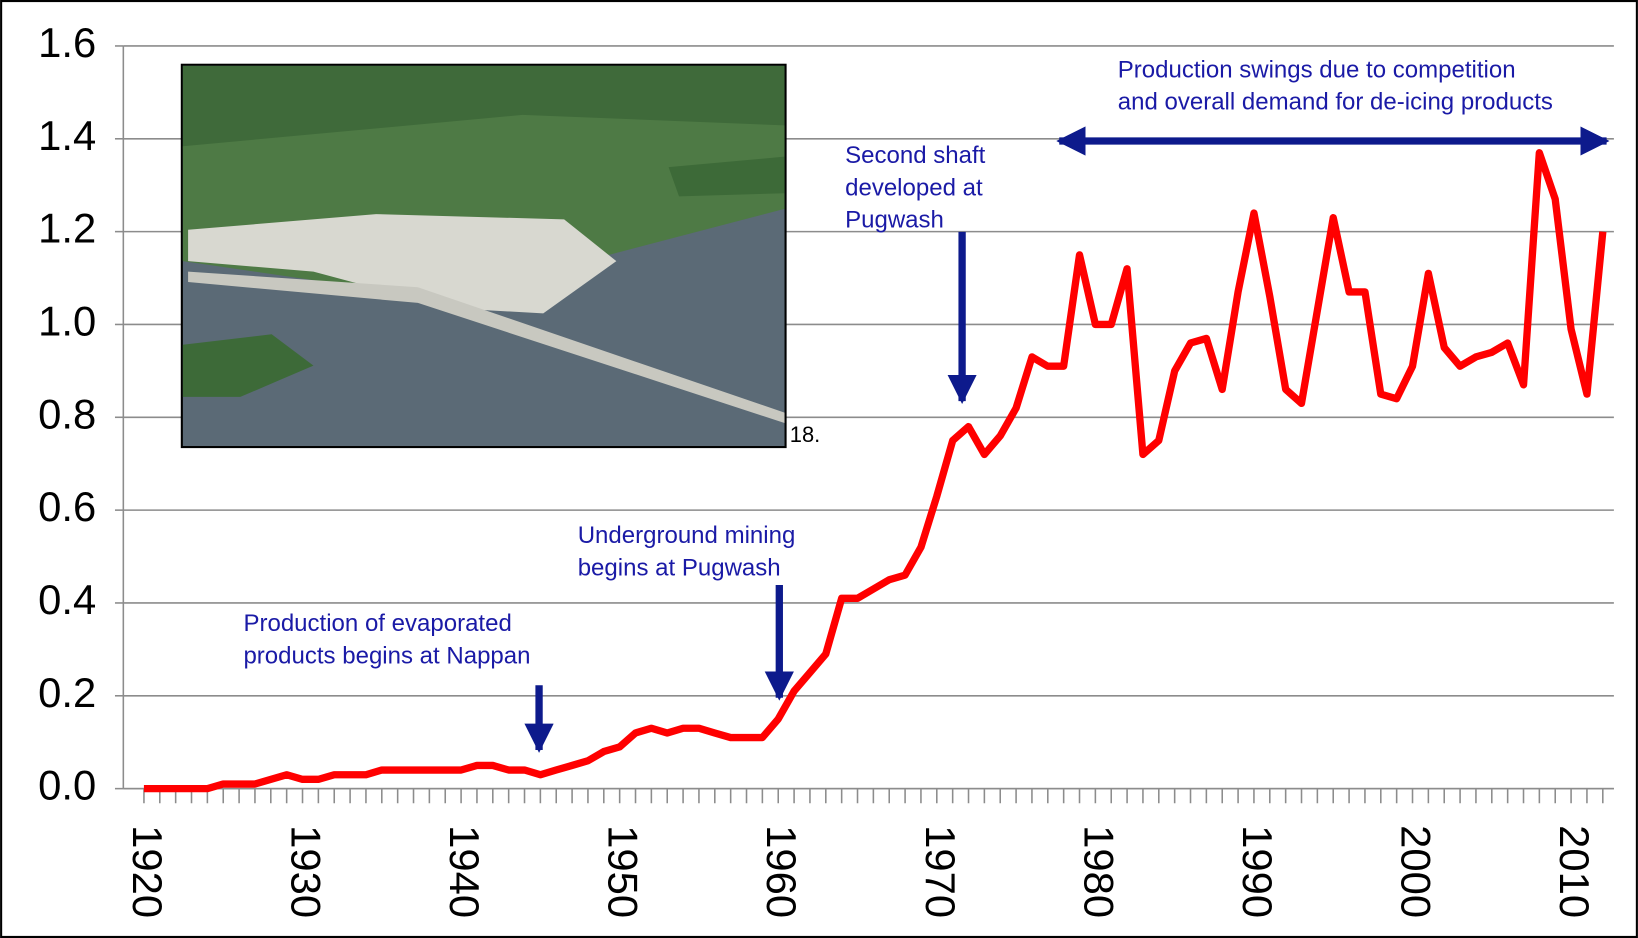 The height and width of the screenshot is (938, 1638). Describe the element at coordinates (1335, 102) in the screenshot. I see `annotation-text: and overall demand for de-icing products` at that location.